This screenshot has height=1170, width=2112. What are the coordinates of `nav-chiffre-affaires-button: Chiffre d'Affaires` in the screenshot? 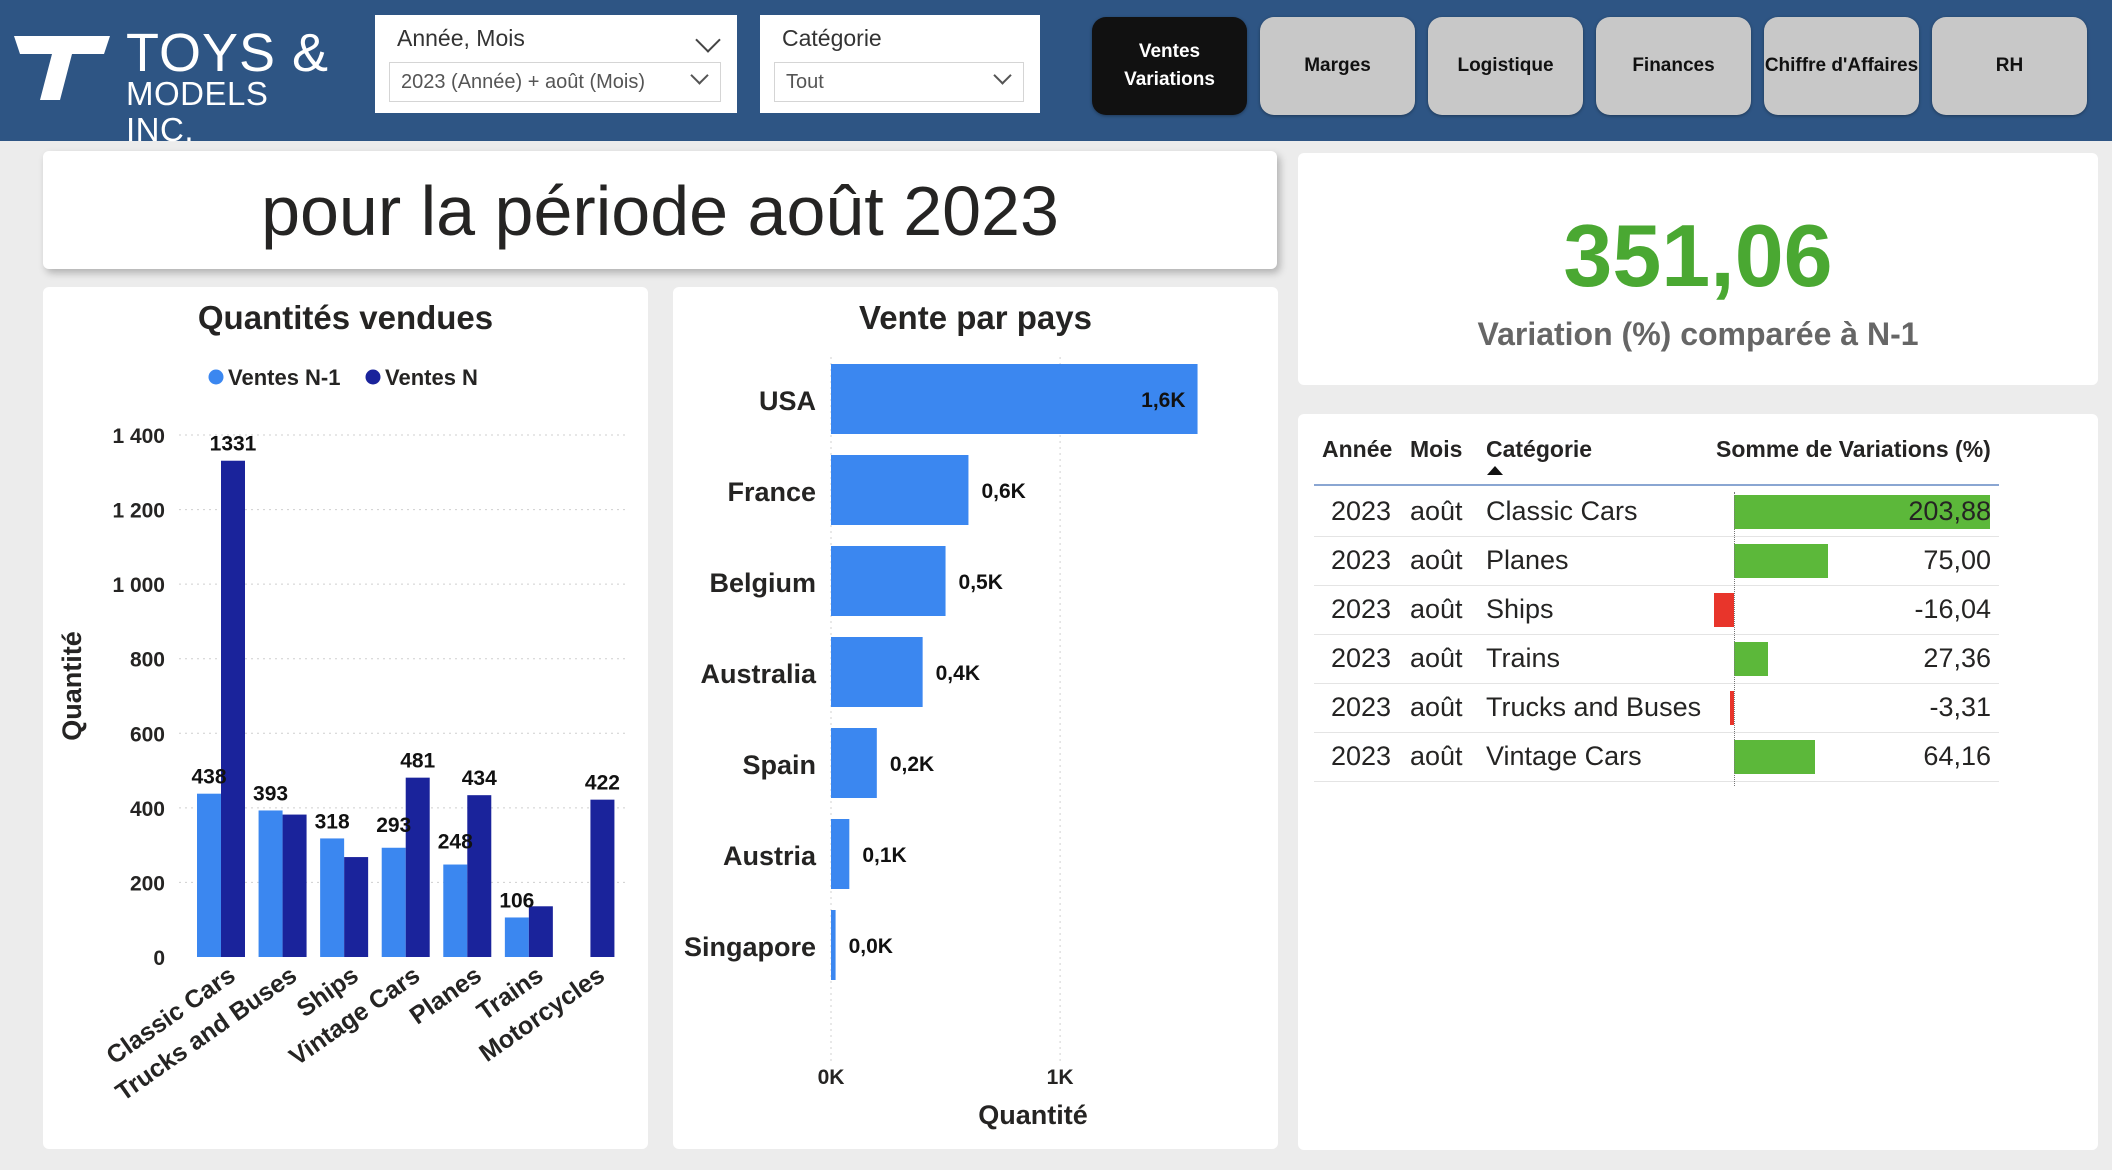 It's located at (1841, 66).